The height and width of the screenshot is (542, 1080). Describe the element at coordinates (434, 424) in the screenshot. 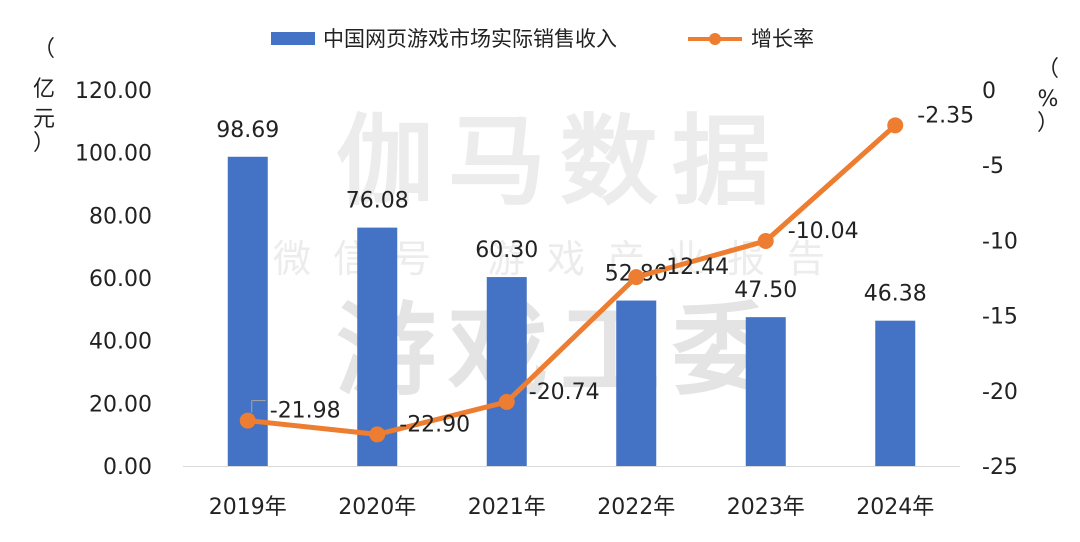

I see `growth-rate-label: -22.90` at that location.